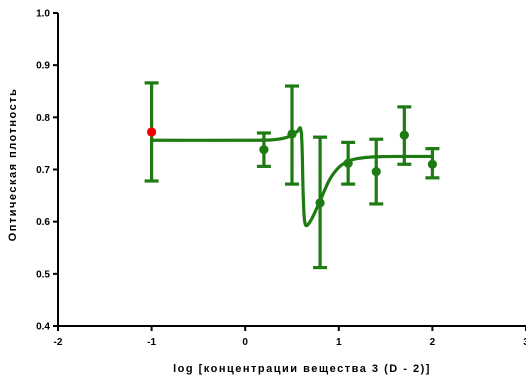  I want to click on y-tick-label: 0.9, so click(43, 66).